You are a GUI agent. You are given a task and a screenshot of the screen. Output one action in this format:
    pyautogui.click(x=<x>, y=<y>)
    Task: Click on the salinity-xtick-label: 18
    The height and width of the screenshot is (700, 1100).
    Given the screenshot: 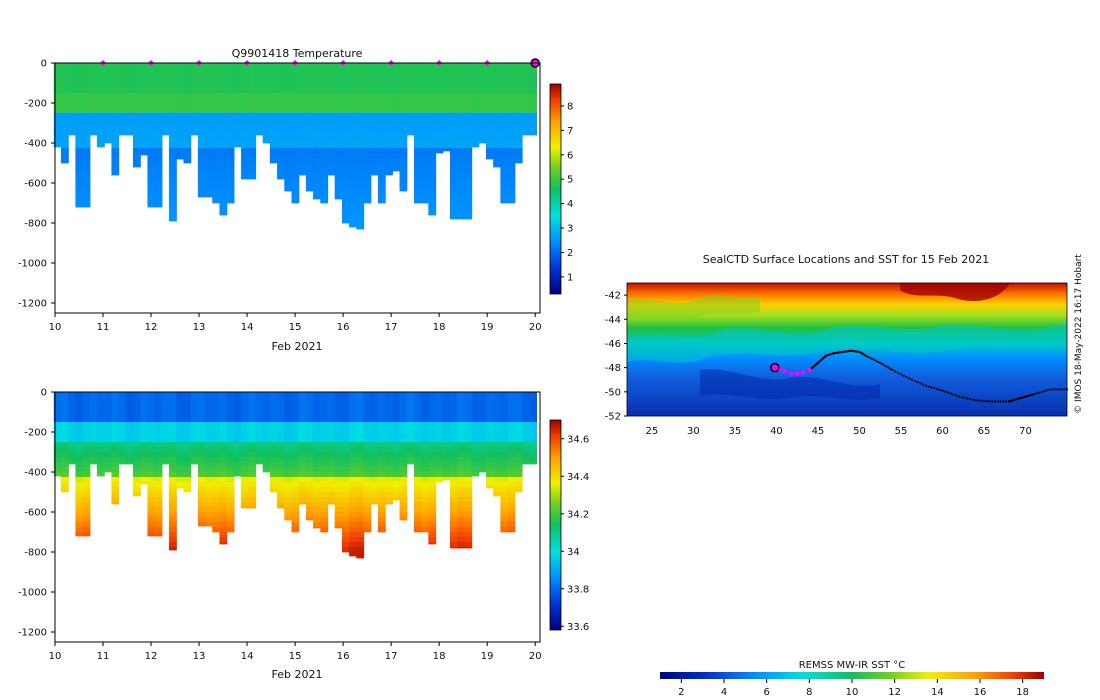 What is the action you would take?
    pyautogui.click(x=439, y=656)
    